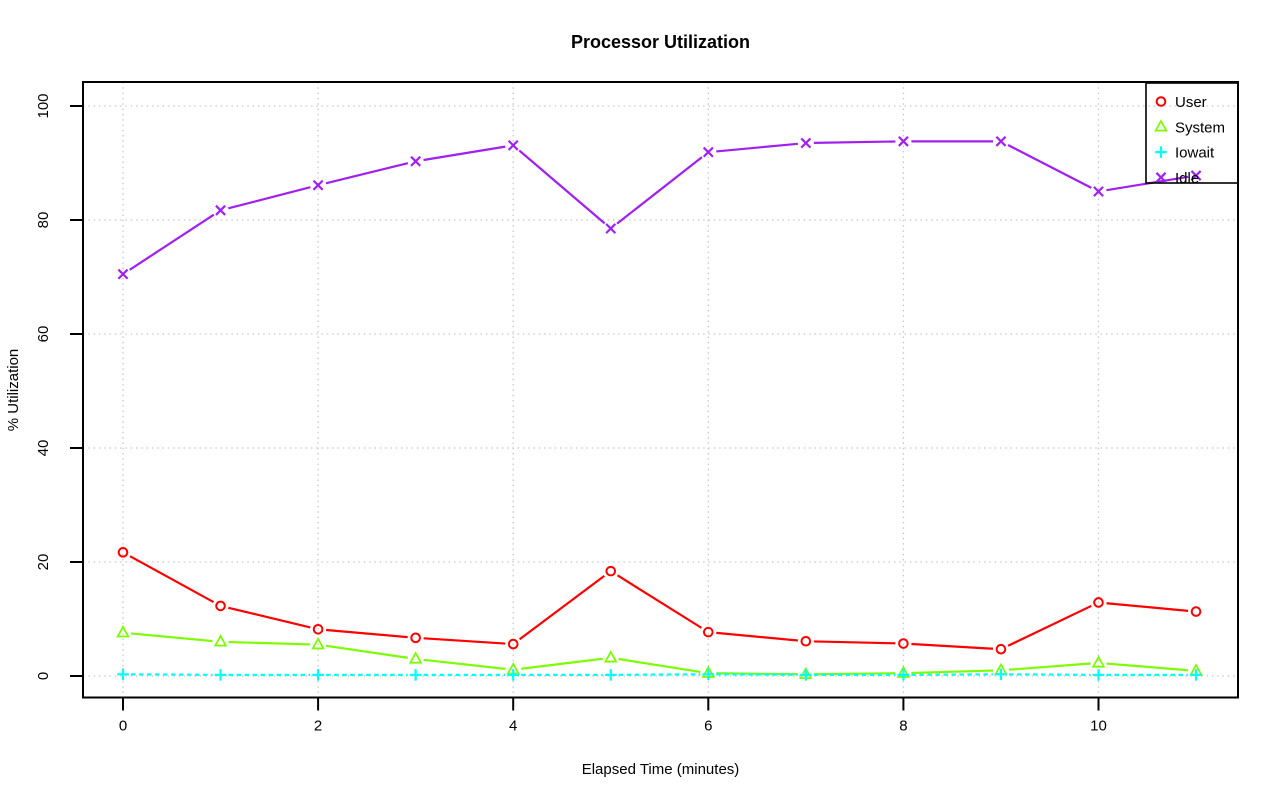 The image size is (1280, 801). I want to click on y-tick-label: 0, so click(43, 676).